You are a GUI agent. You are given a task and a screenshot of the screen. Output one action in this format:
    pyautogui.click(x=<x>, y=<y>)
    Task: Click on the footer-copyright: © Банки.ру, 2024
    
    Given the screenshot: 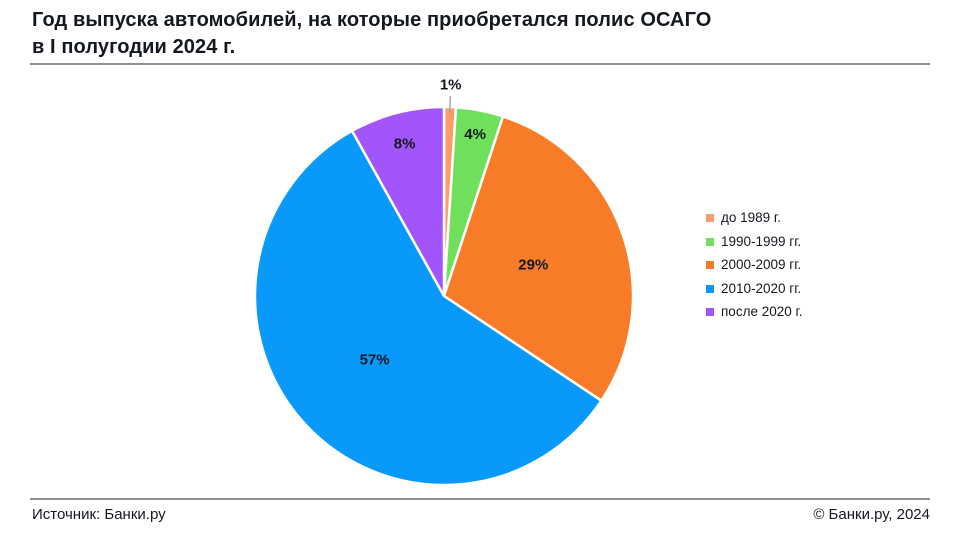 What is the action you would take?
    pyautogui.click(x=871, y=514)
    